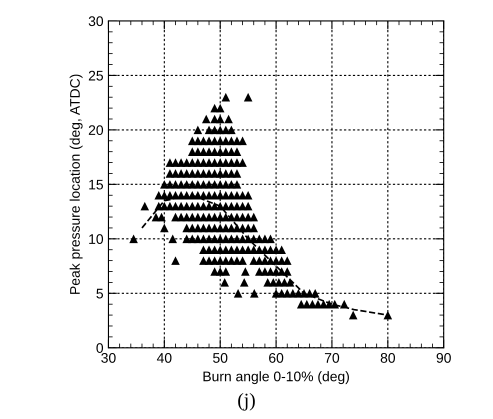 This screenshot has height=419, width=493. I want to click on y-tick-label: 15, so click(96, 185).